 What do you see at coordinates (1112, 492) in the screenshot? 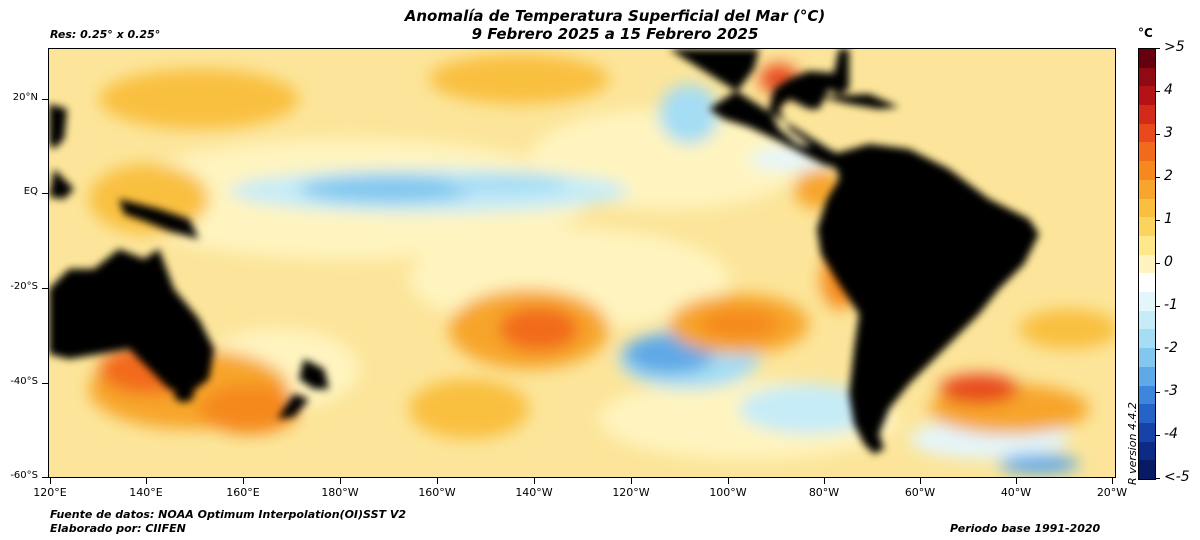
I see `lon-label-20w: 20°W` at bounding box center [1112, 492].